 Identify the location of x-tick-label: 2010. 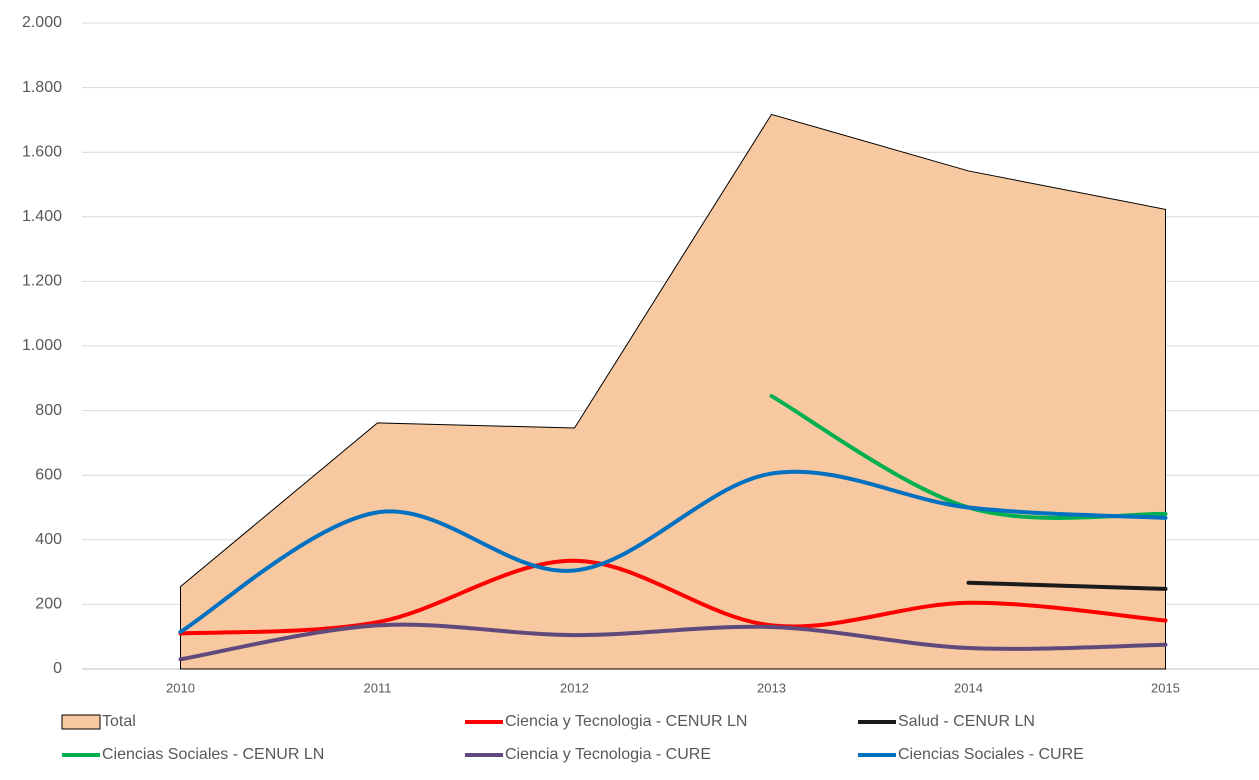
(180, 687).